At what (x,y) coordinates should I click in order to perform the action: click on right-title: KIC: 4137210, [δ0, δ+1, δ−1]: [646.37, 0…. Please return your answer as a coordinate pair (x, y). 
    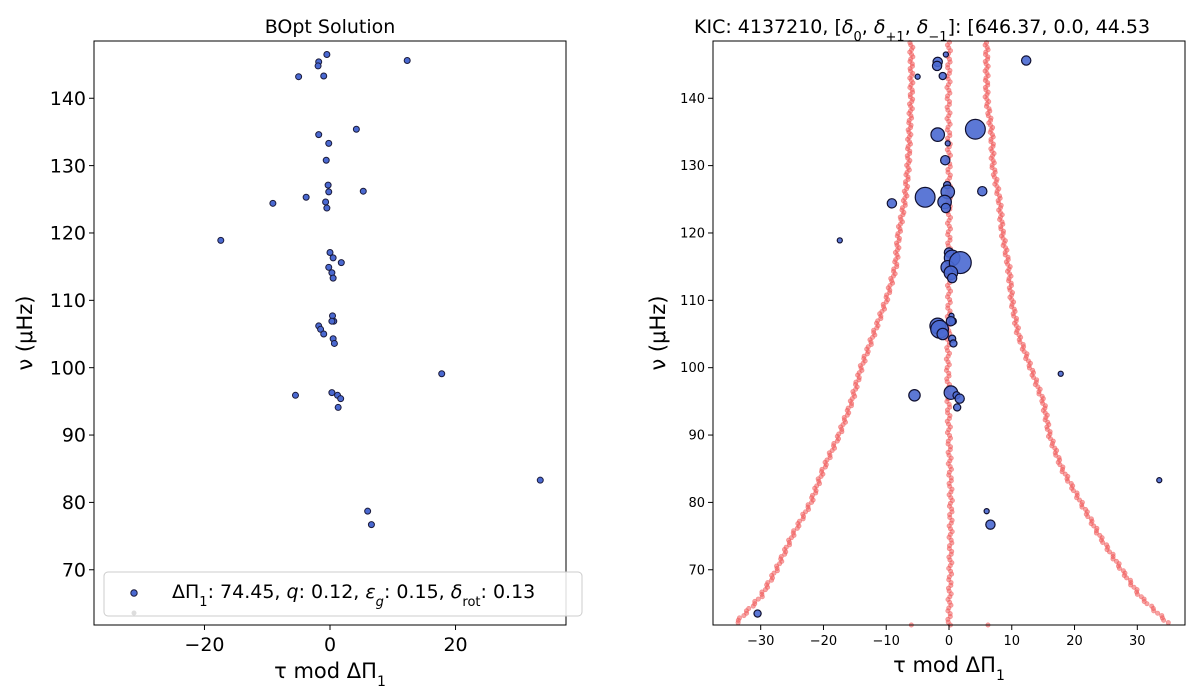
    Looking at the image, I should click on (922, 30).